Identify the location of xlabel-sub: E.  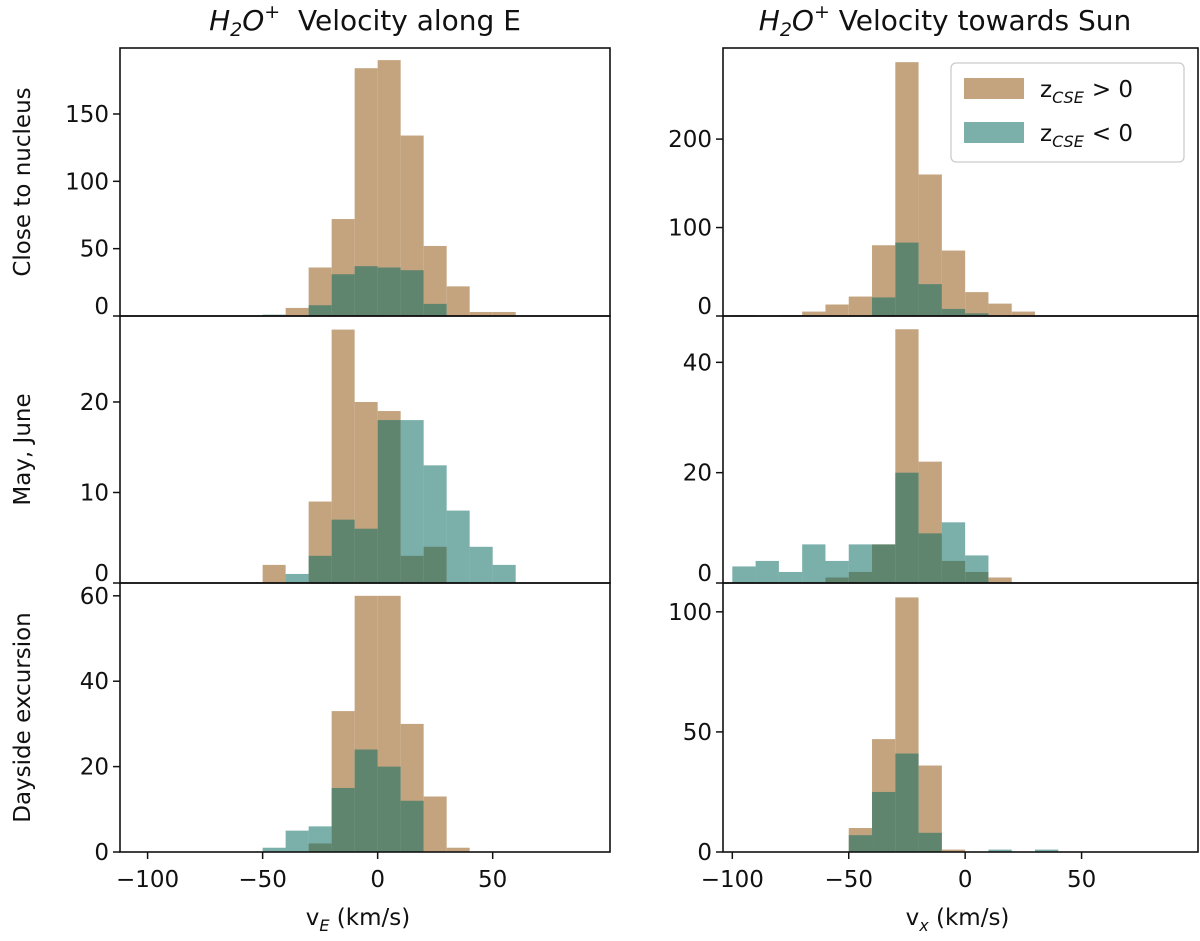
(324, 925).